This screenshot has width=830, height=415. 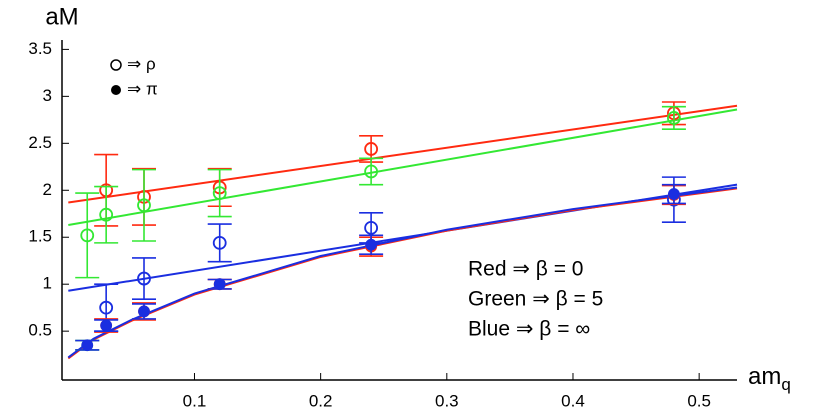 What do you see at coordinates (764, 376) in the screenshot?
I see `x-label-main: am` at bounding box center [764, 376].